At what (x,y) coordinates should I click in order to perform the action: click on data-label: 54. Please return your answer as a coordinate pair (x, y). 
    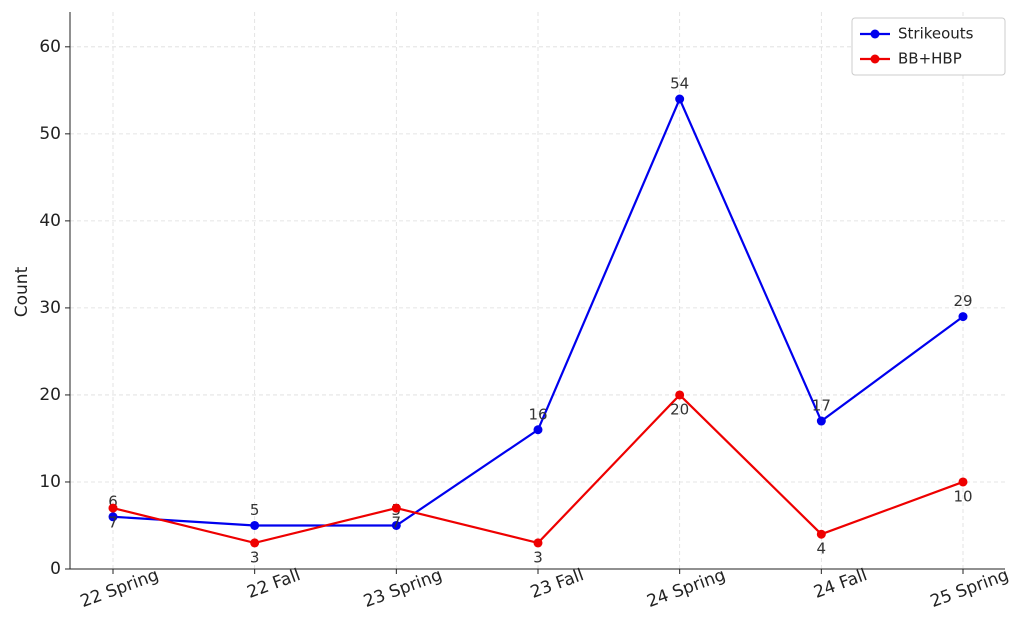
    Looking at the image, I should click on (679, 84).